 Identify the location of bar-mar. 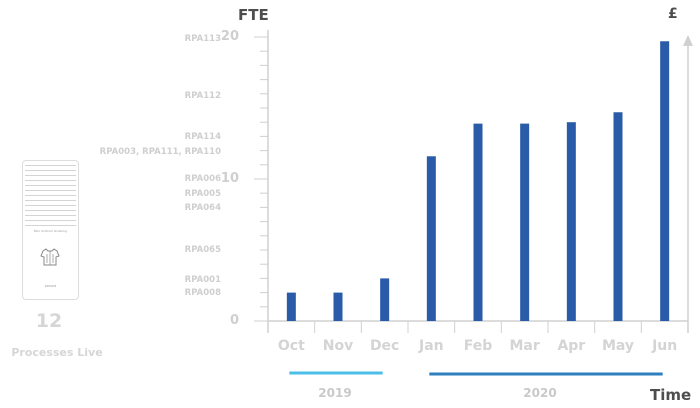
(525, 222).